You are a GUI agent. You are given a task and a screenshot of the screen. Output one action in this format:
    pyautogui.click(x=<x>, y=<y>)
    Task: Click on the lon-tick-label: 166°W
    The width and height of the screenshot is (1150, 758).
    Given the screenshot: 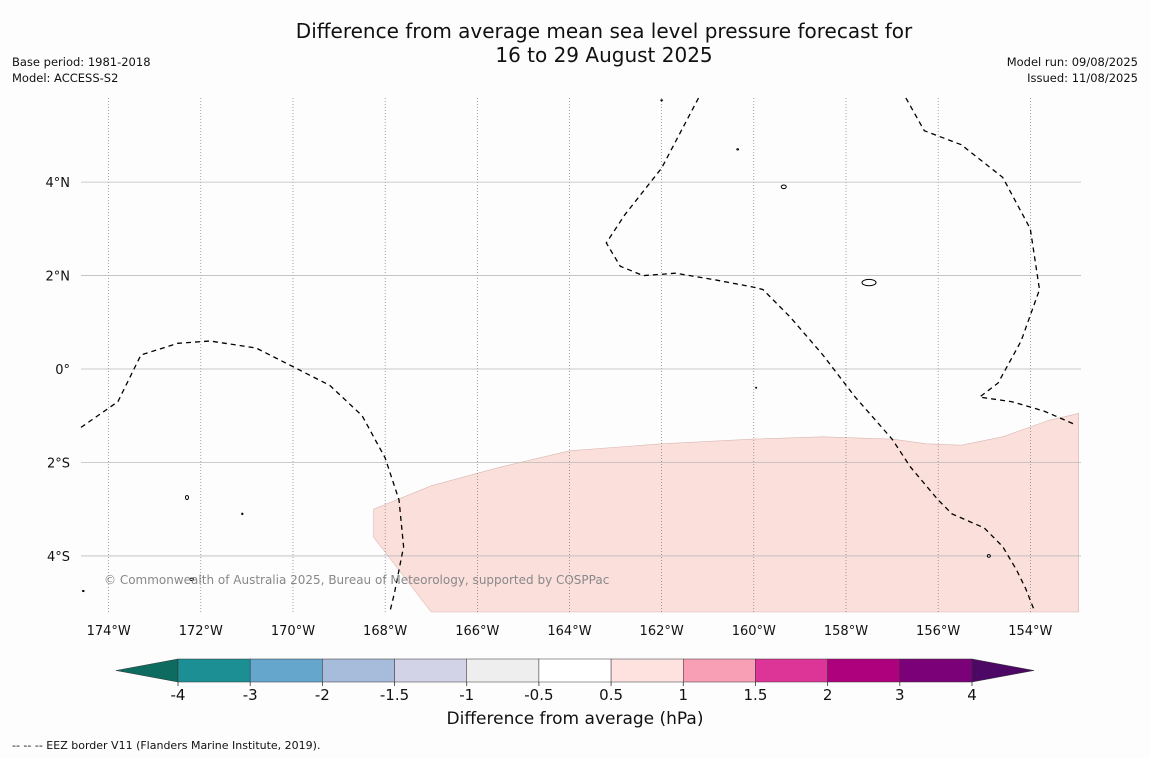 What is the action you would take?
    pyautogui.click(x=477, y=631)
    